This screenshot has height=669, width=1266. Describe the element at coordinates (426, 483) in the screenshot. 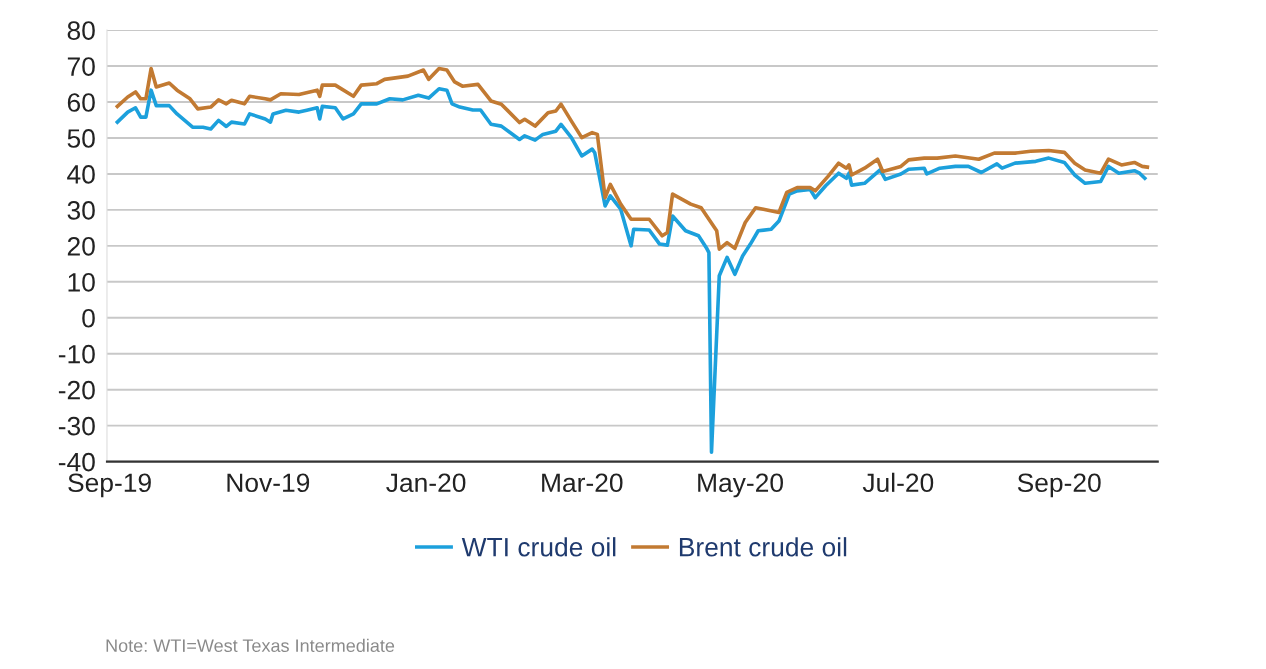

I see `x-tick-label: Jan-20` at that location.